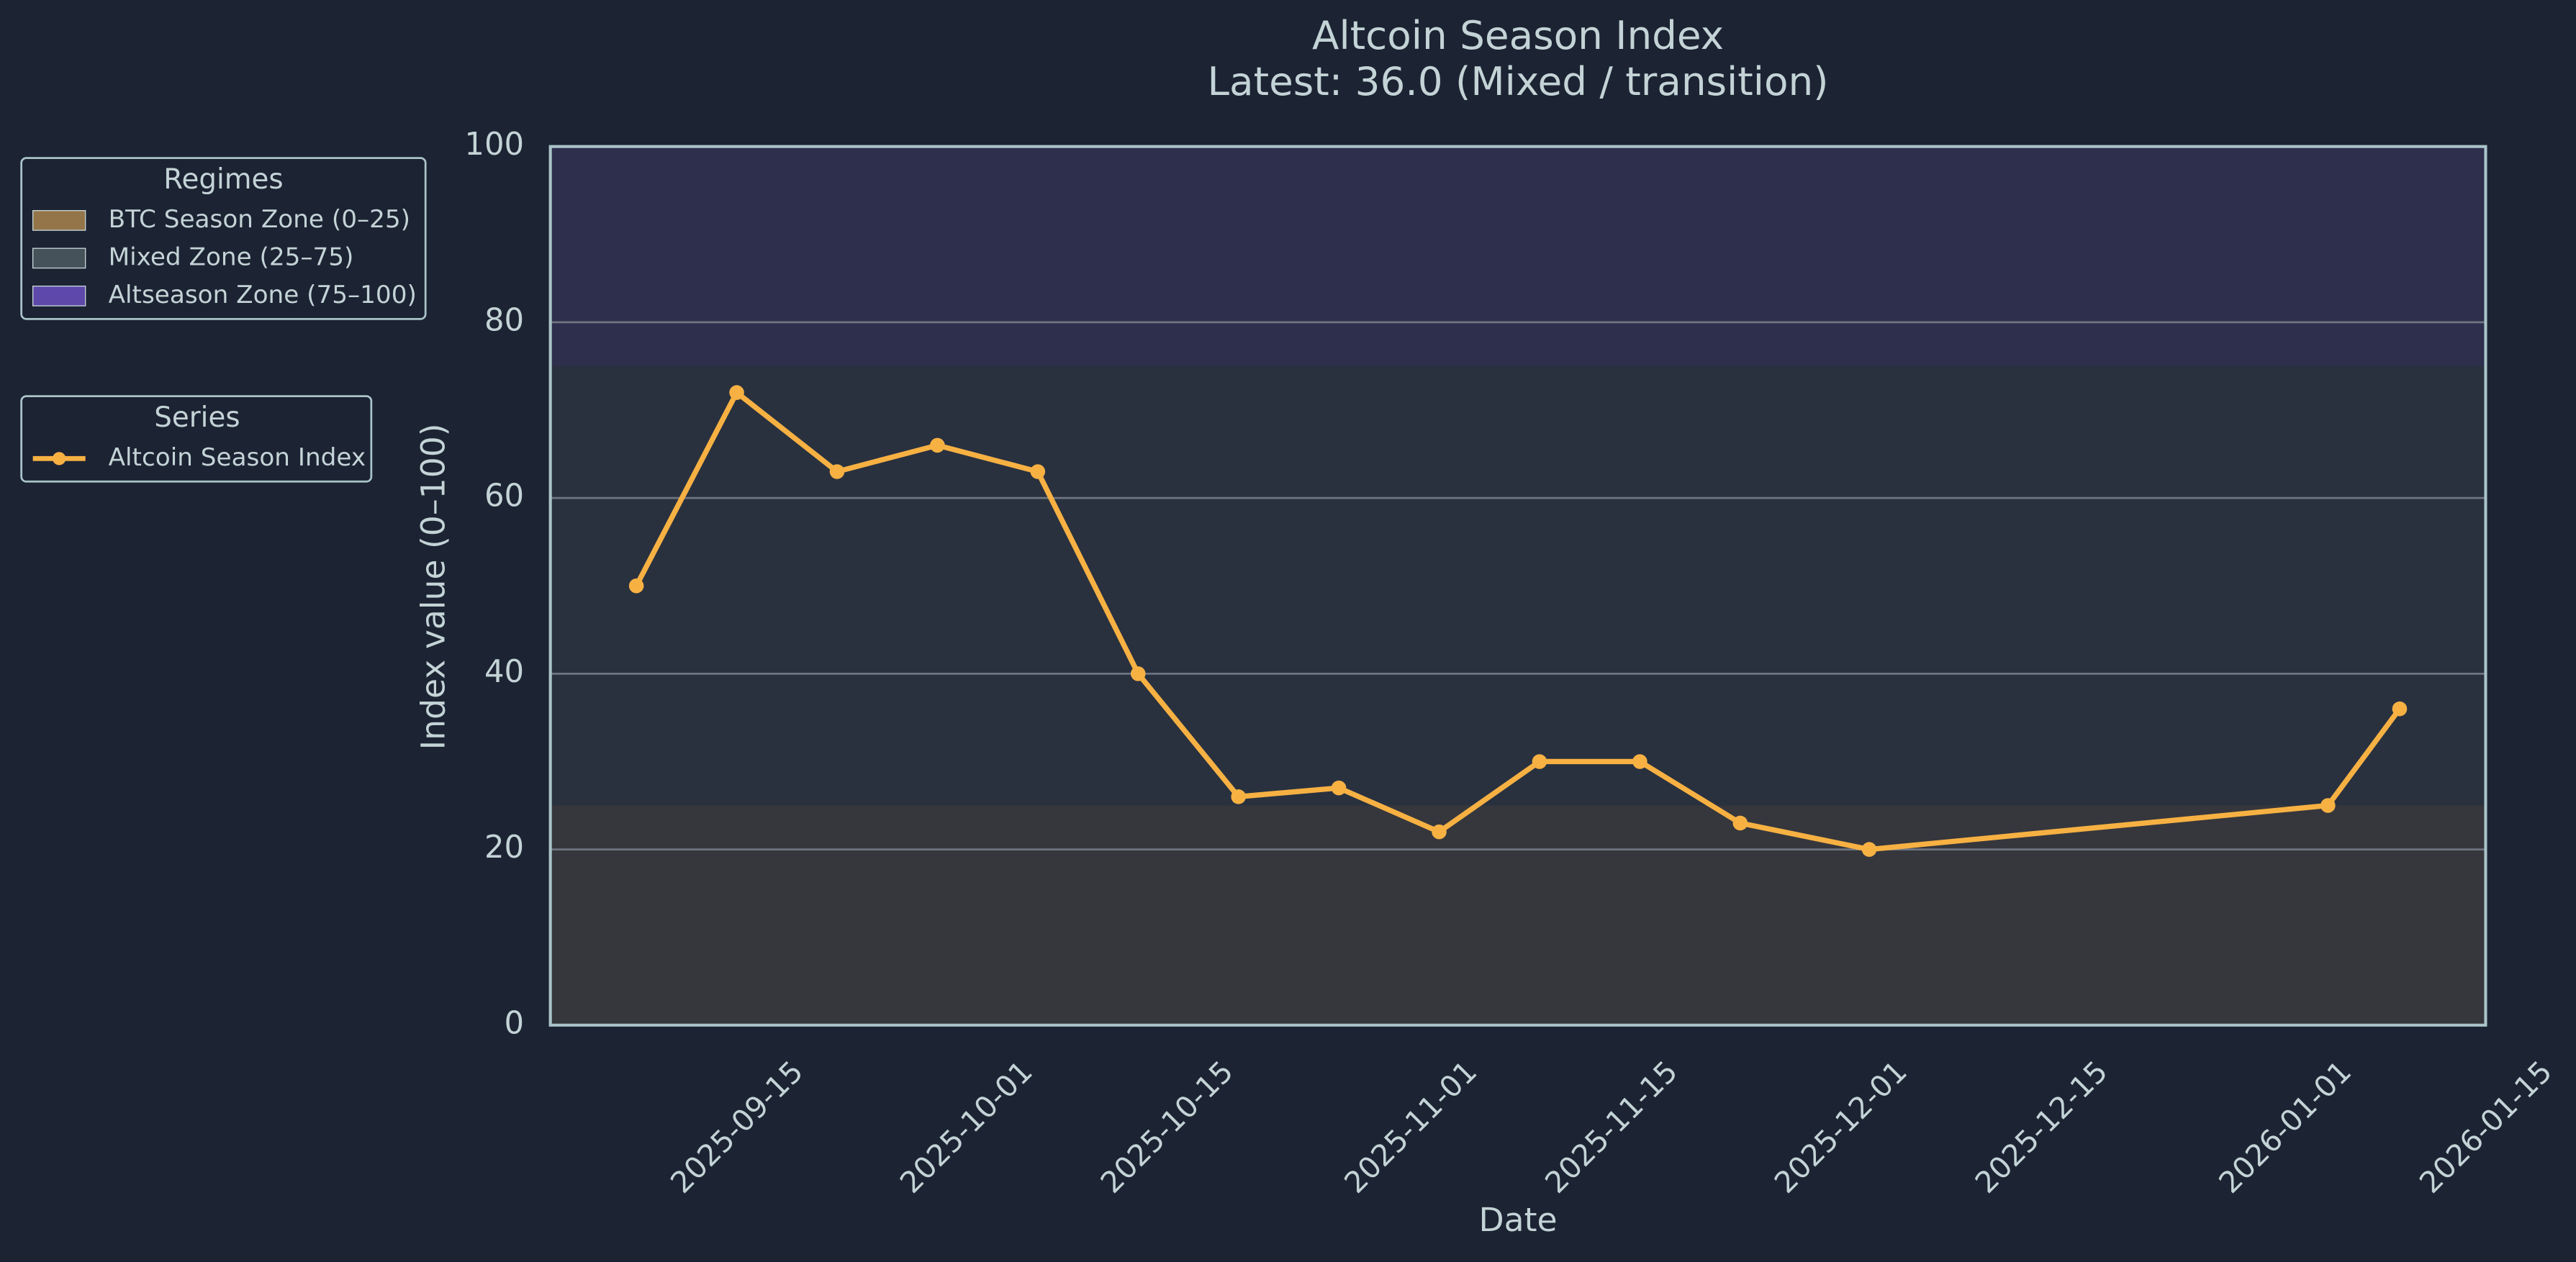  I want to click on series-legend-box, so click(197, 439).